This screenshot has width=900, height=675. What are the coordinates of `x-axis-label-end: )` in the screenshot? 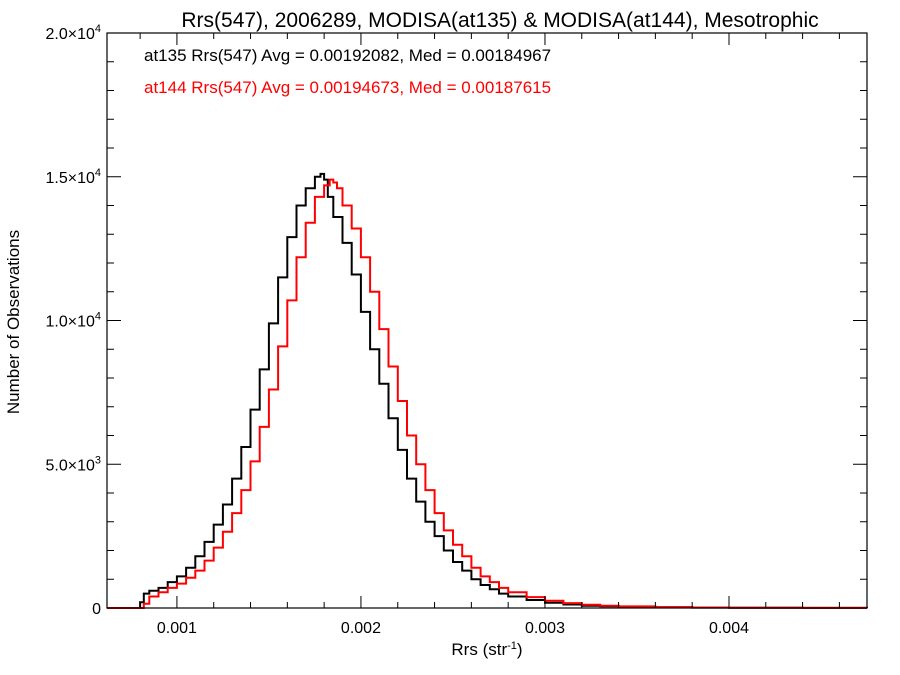 It's located at (520, 649).